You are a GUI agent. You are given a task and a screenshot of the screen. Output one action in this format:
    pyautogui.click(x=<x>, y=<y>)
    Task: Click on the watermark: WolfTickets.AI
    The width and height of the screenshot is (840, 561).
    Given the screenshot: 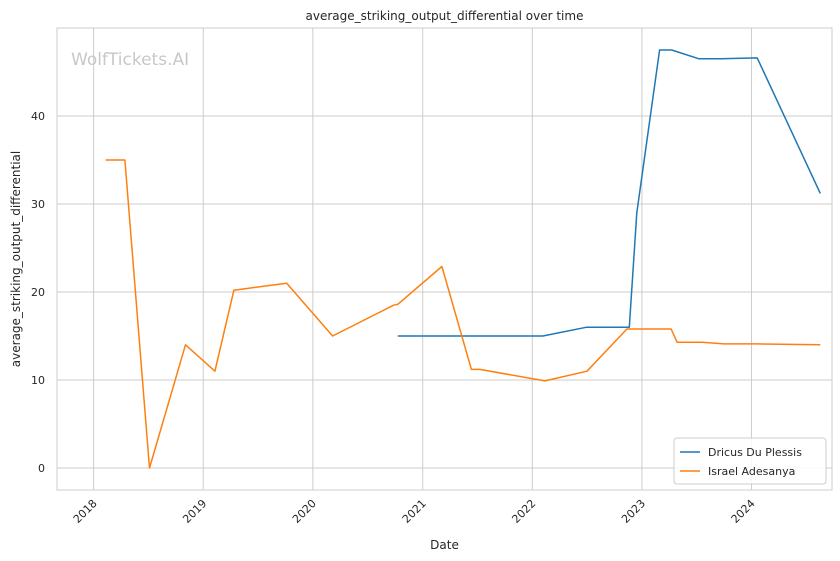 What is the action you would take?
    pyautogui.click(x=130, y=60)
    